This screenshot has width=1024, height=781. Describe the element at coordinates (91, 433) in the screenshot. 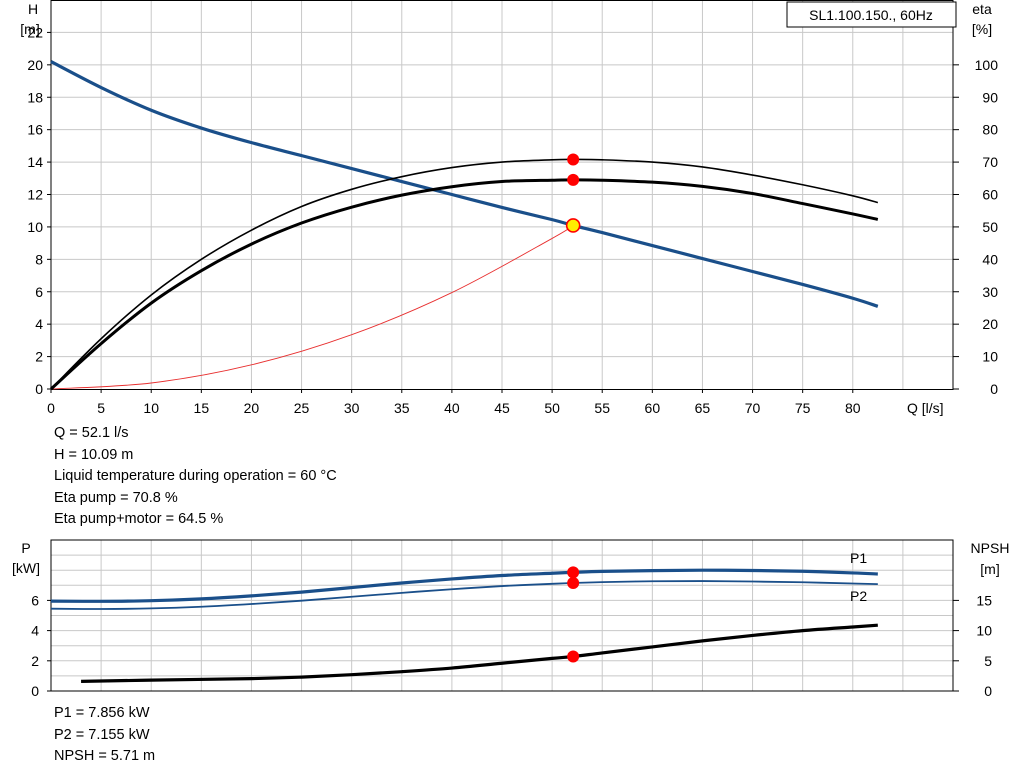

I see `readout-flow: Q = 52.1 l/s` at that location.